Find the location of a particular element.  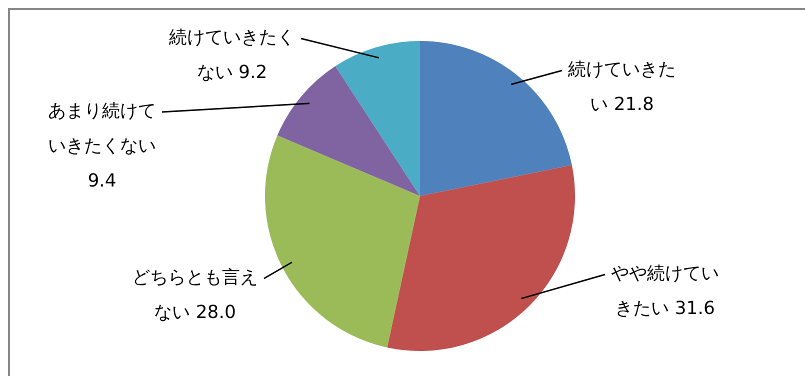

data-label: 9.4 is located at coordinates (102, 181).